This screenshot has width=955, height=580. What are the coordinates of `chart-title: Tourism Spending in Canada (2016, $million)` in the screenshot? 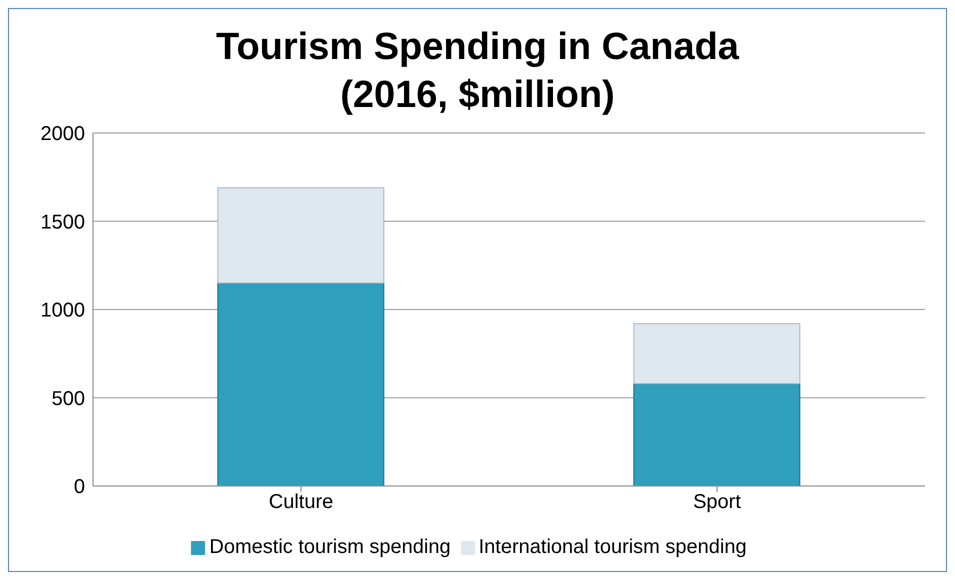 It's located at (477, 71).